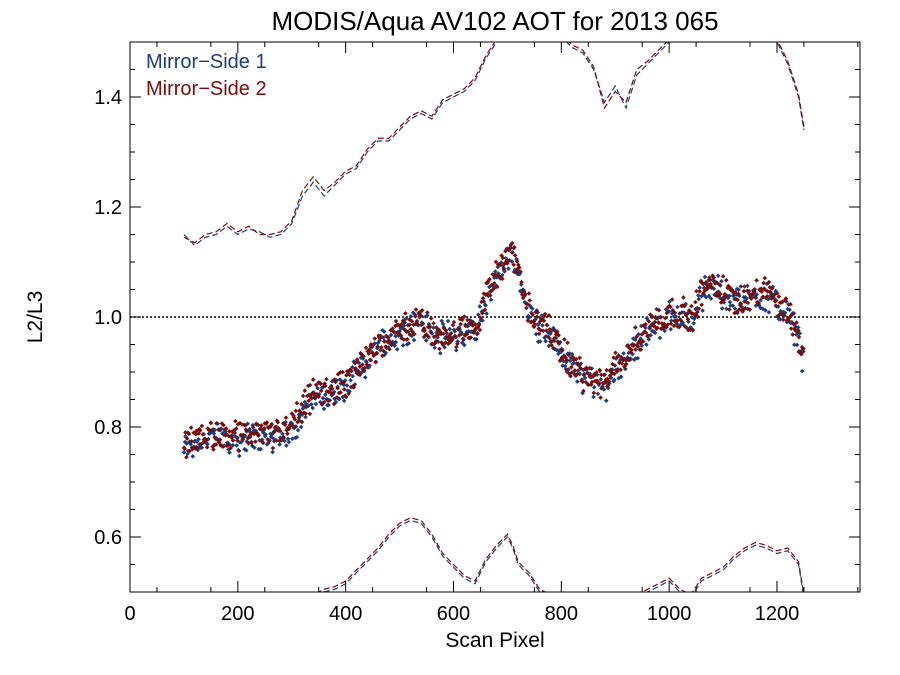 This screenshot has width=900, height=675. What do you see at coordinates (345, 614) in the screenshot?
I see `x-tick-label: 400` at bounding box center [345, 614].